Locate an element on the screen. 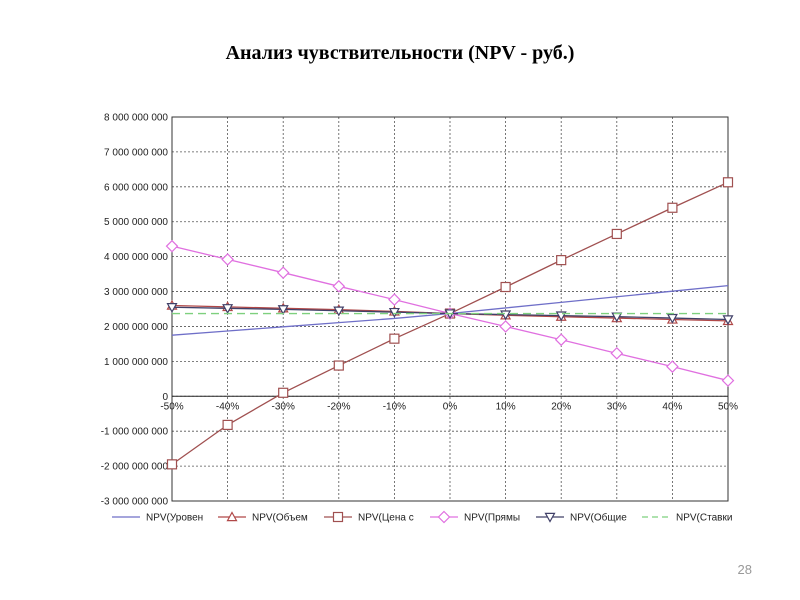 The width and height of the screenshot is (800, 600). y-tick-label: 4 000 000 000 is located at coordinates (136, 257).